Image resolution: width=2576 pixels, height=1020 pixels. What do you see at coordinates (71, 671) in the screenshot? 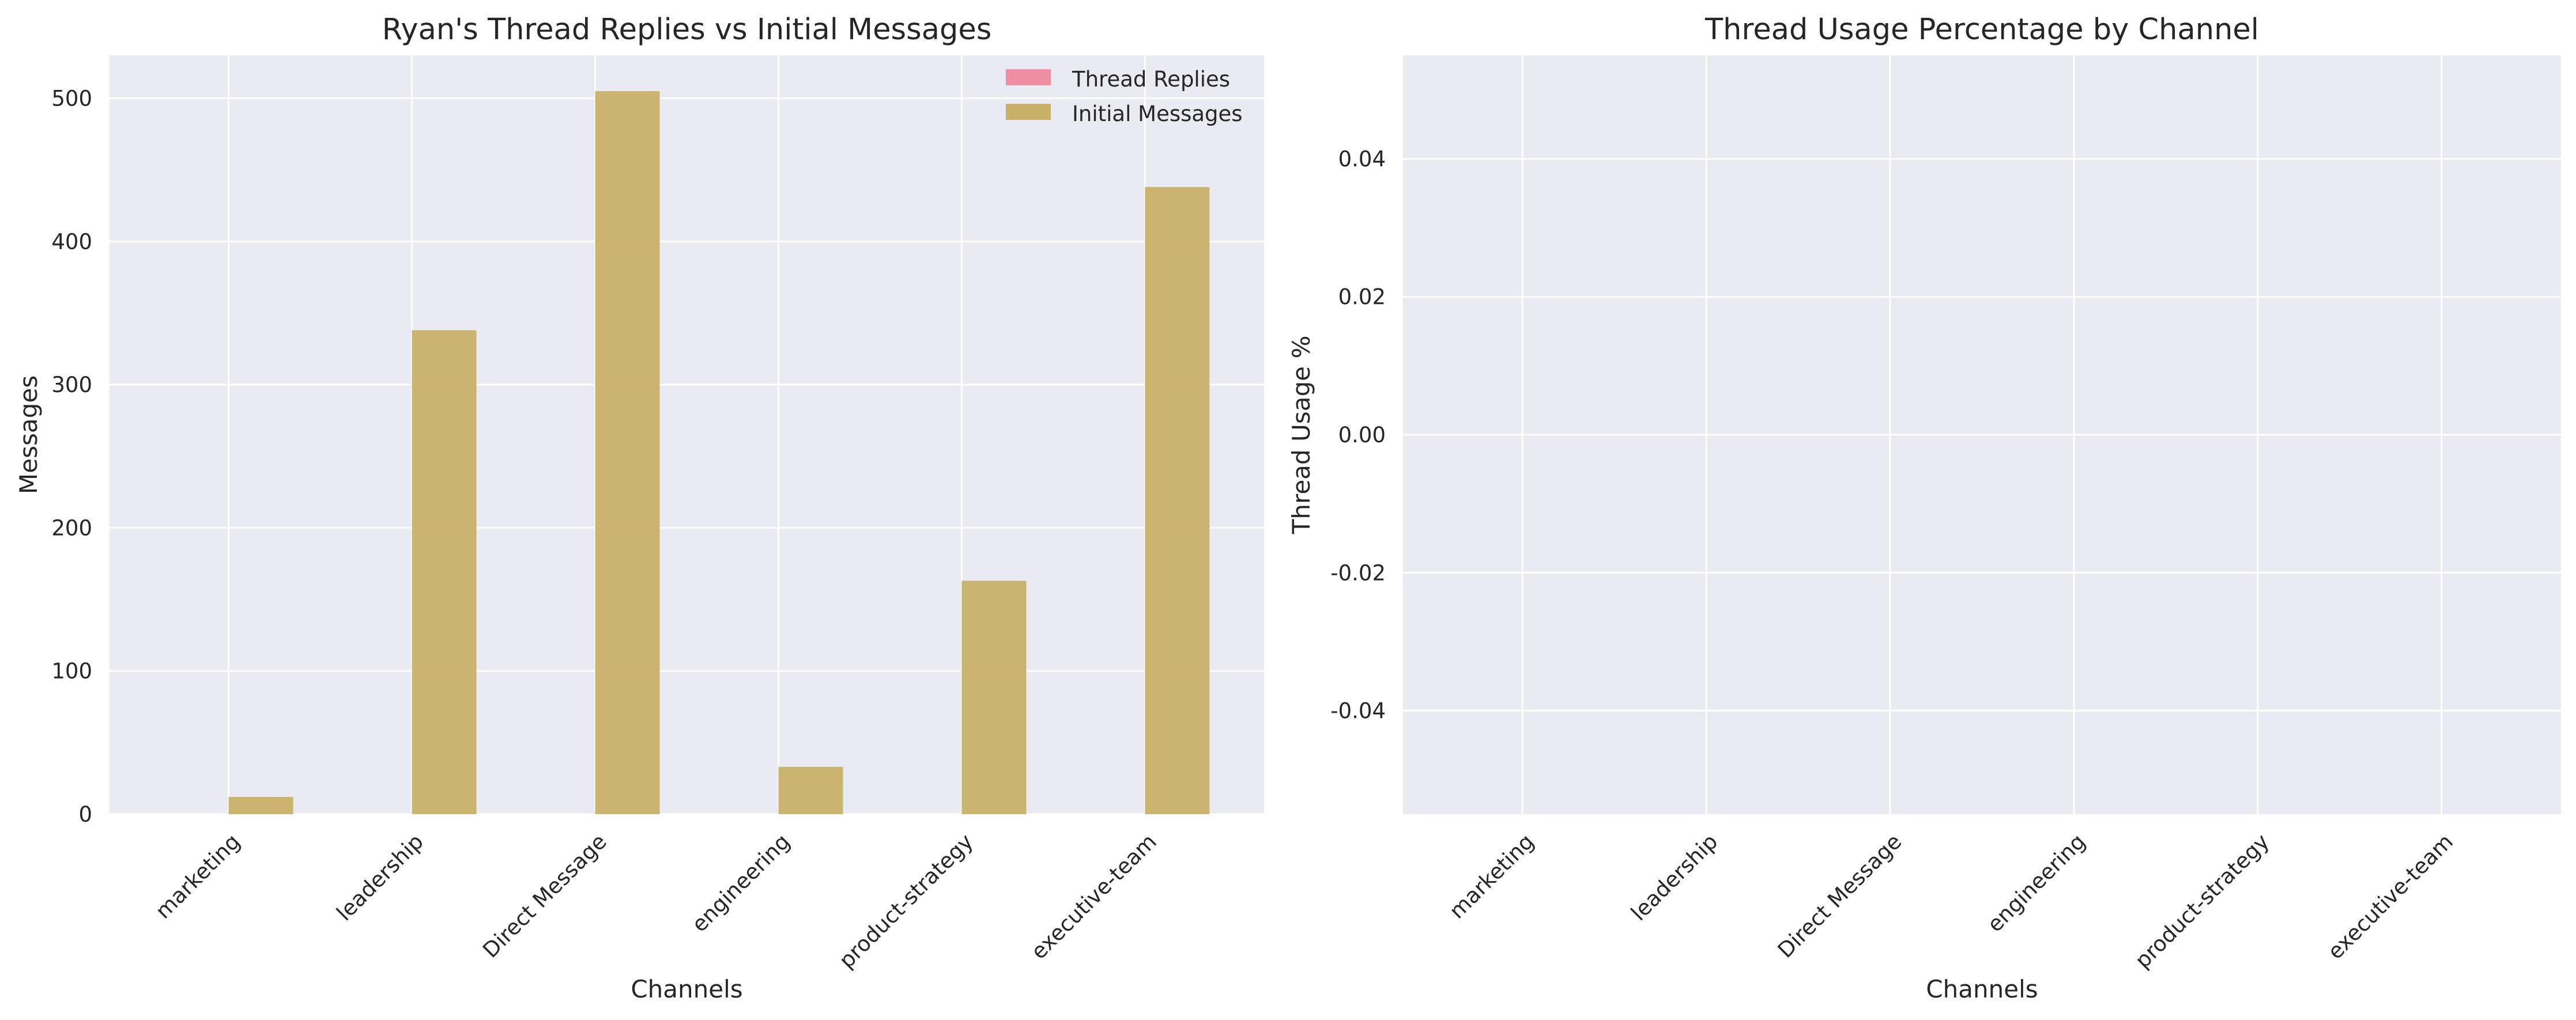
I see `y-tick-label: 100` at bounding box center [71, 671].